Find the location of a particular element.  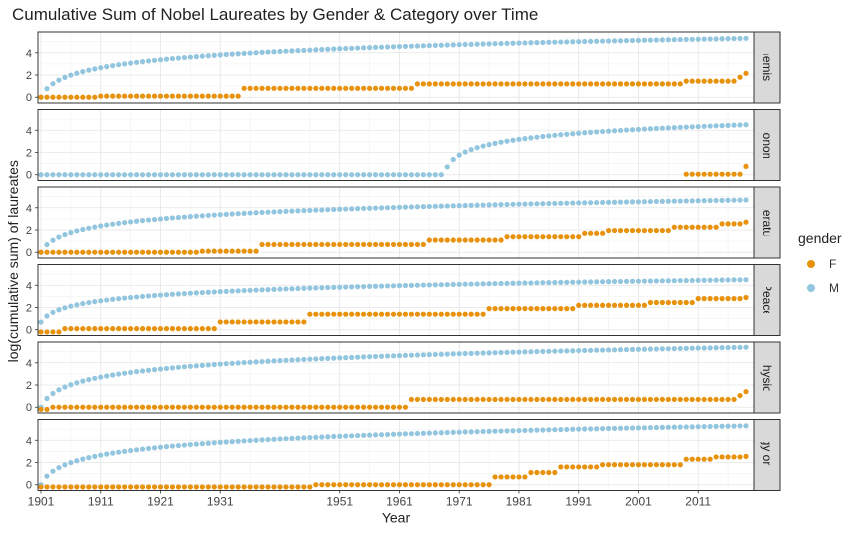

y-tick-label: 0 is located at coordinates (29, 176).